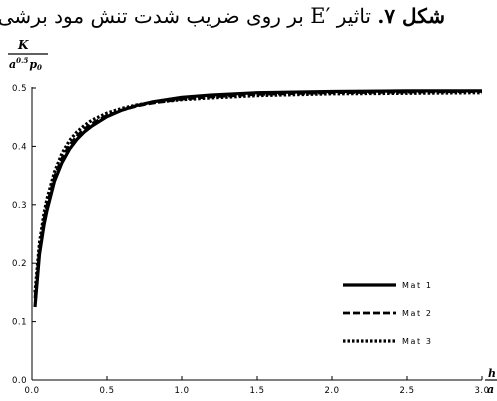 The image size is (497, 401). I want to click on x-tick-label: 3.0, so click(481, 391).